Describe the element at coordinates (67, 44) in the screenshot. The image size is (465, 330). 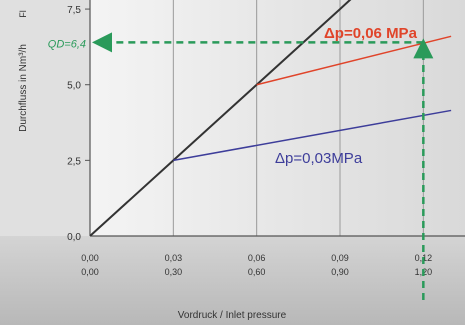
I see `annotation-label: QD=6,4` at that location.